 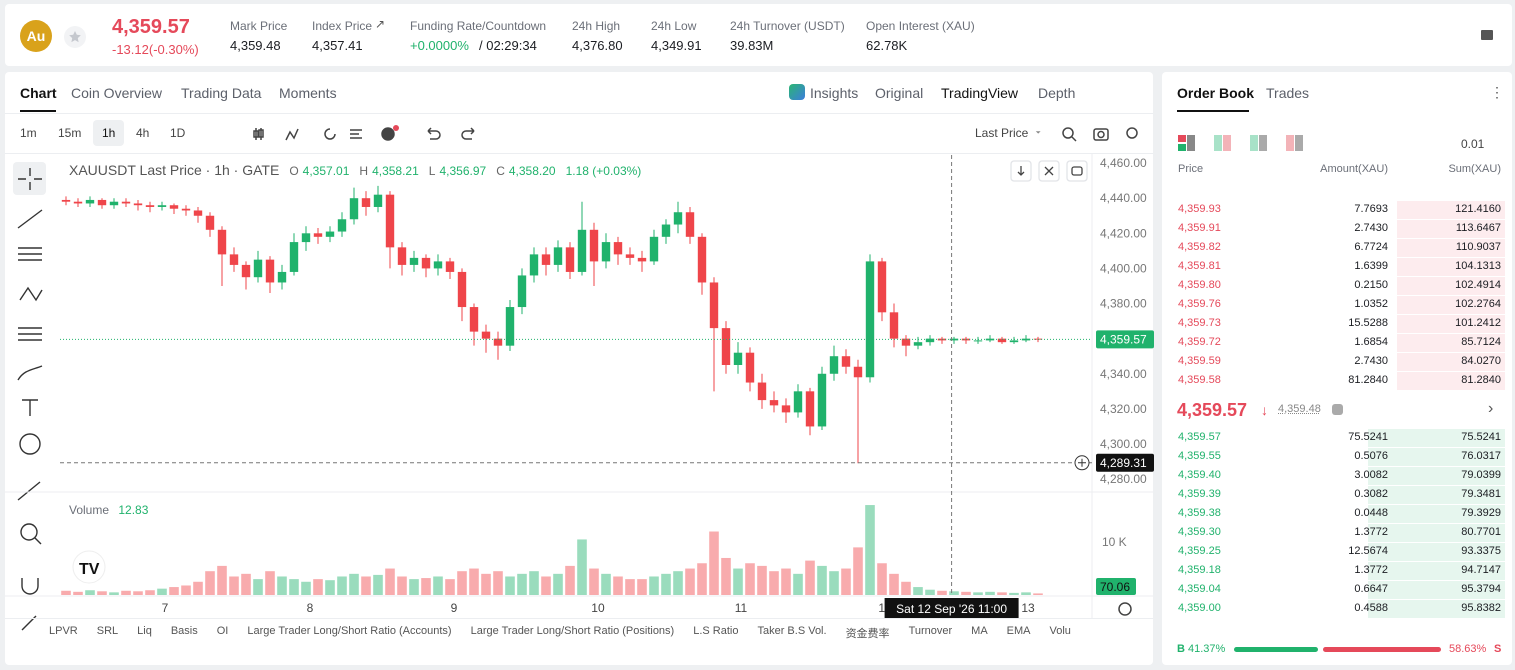 What do you see at coordinates (1371, 304) in the screenshot?
I see `ask-cell: 1.0352` at bounding box center [1371, 304].